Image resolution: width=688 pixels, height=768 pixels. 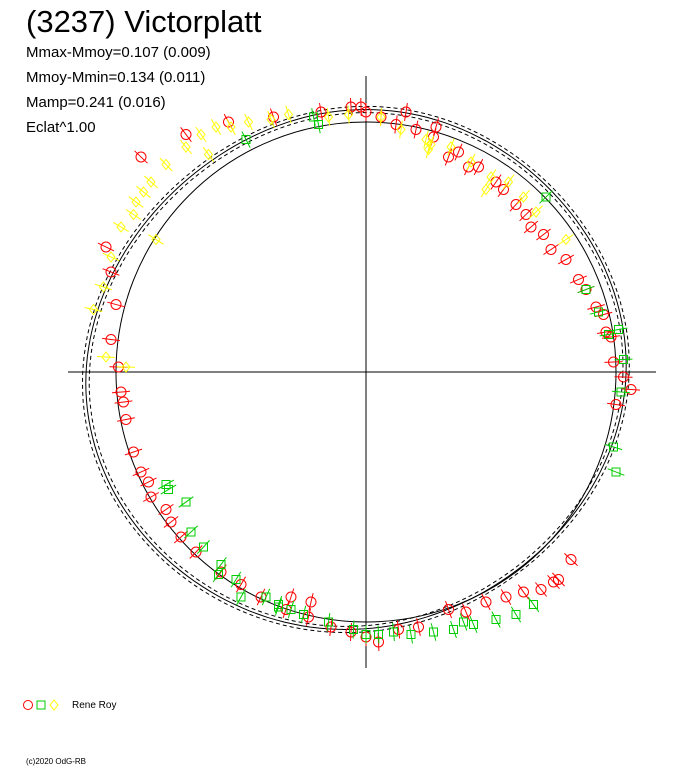 I want to click on stat-mamp: Mamp=0.241 (0.016), so click(x=96, y=102).